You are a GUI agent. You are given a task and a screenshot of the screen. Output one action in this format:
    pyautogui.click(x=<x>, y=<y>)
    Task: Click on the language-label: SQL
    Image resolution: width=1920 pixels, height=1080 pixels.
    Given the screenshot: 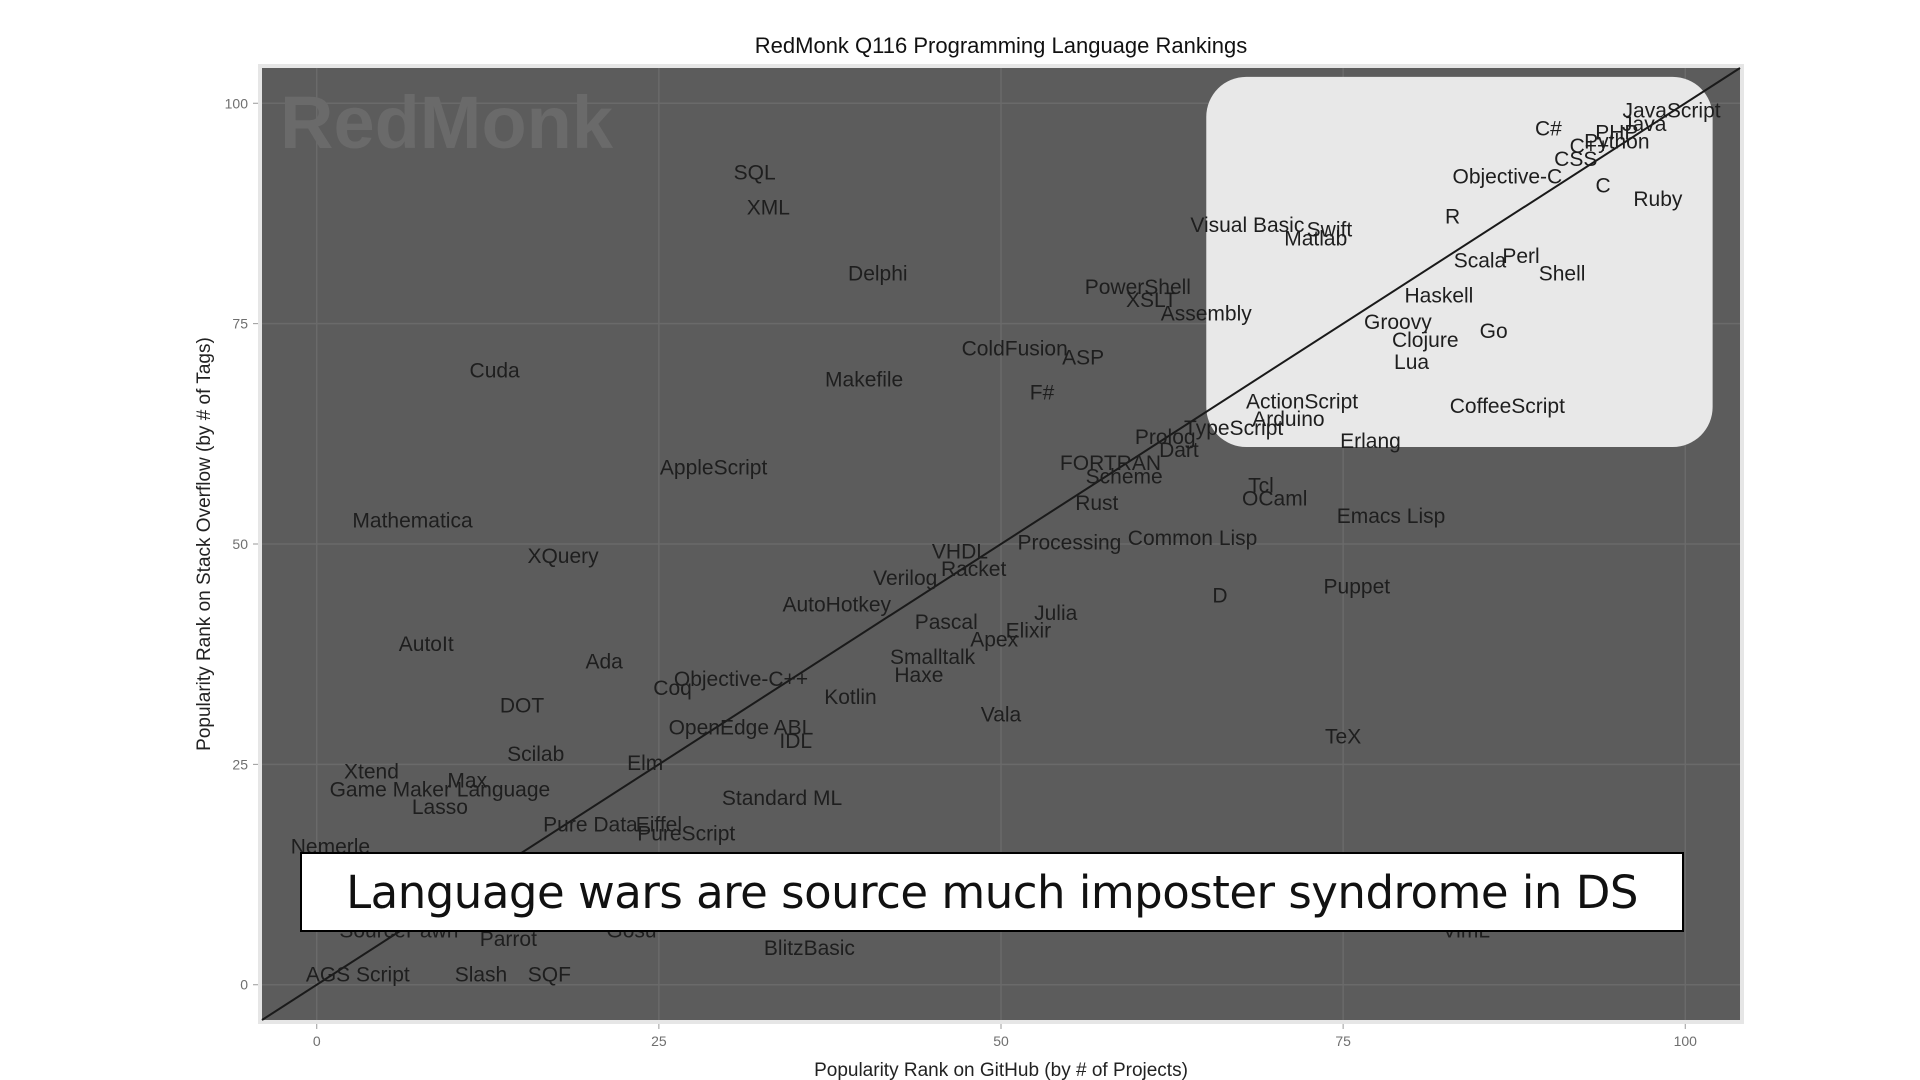 What is the action you would take?
    pyautogui.click(x=755, y=172)
    